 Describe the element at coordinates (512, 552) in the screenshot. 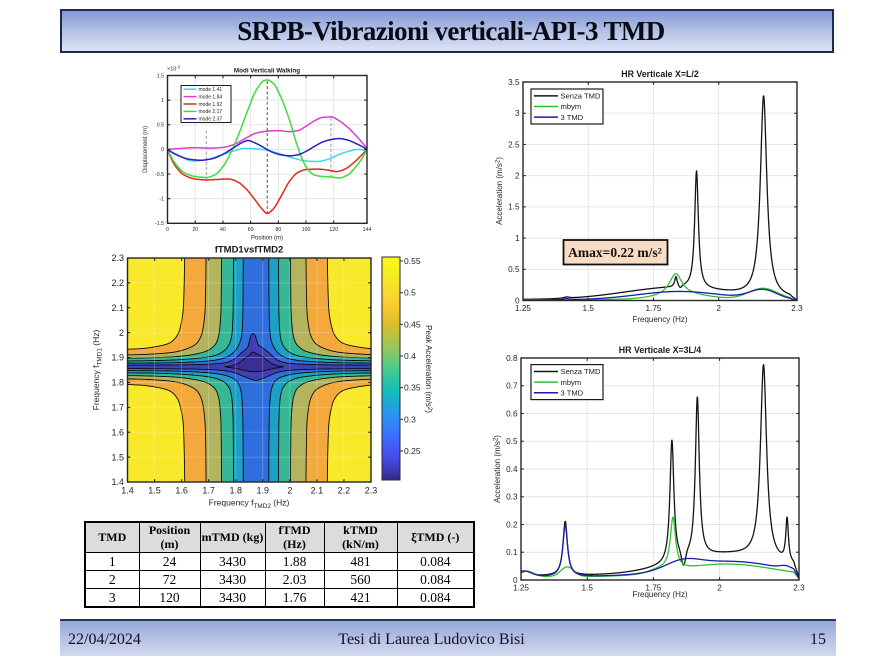

I see `svg-text: 0.1` at that location.